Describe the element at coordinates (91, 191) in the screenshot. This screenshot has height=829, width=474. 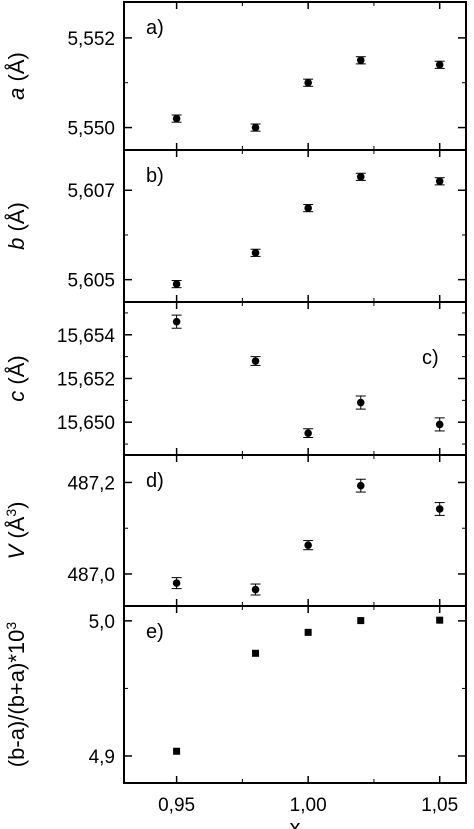
I see `y-tick-label: 5,607` at that location.